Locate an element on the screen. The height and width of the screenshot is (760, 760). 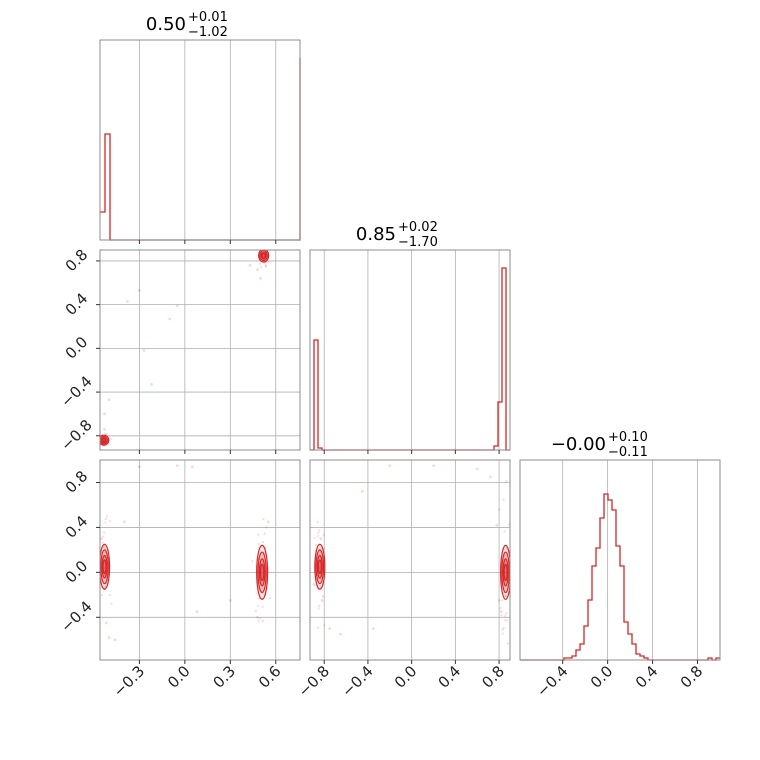
param-title-plus-2: +0.10 is located at coordinates (628, 437).